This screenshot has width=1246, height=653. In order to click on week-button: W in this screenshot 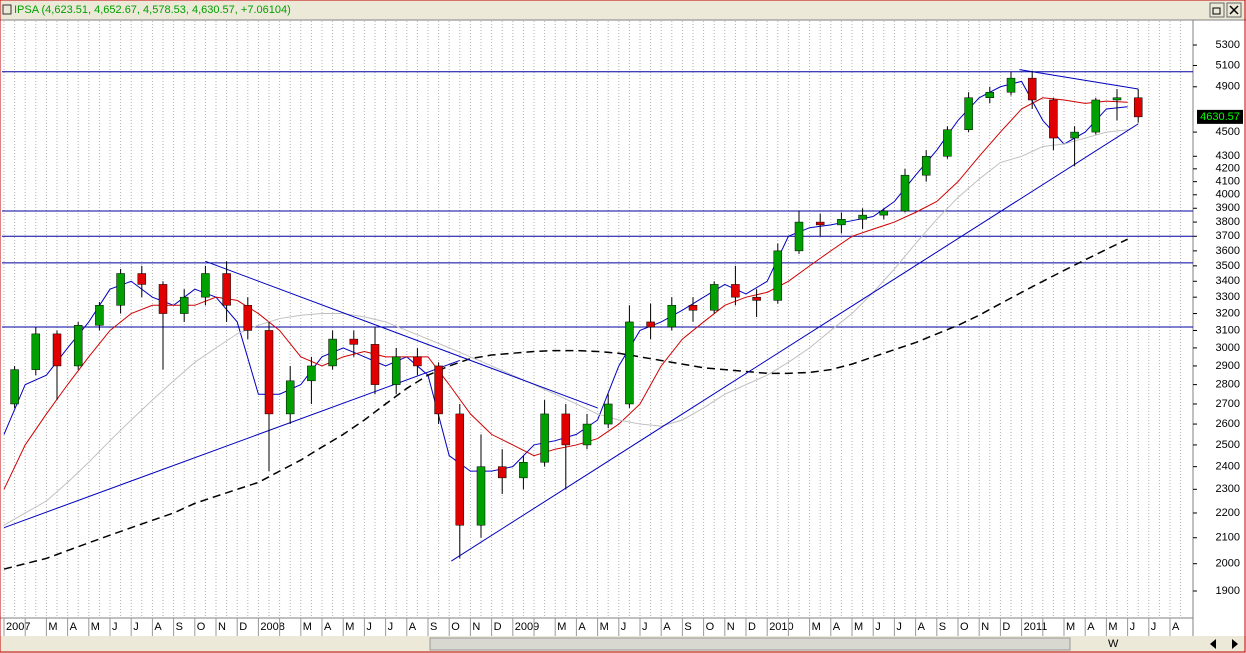, I will do `click(1113, 644)`.